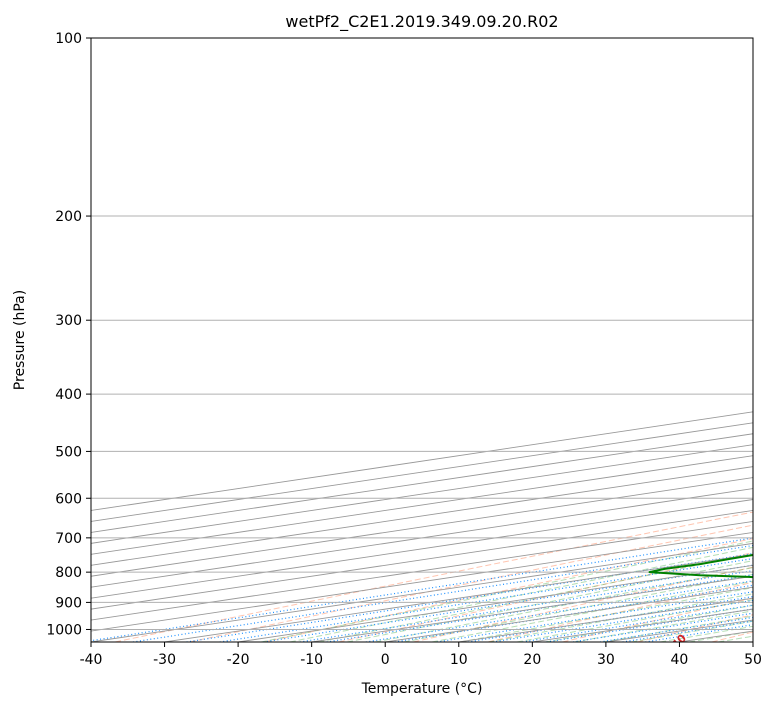 This screenshot has width=775, height=708. Describe the element at coordinates (68, 334) in the screenshot. I see `y-axis: 100 200 300 400 500 600 700 800 900 1000` at that location.